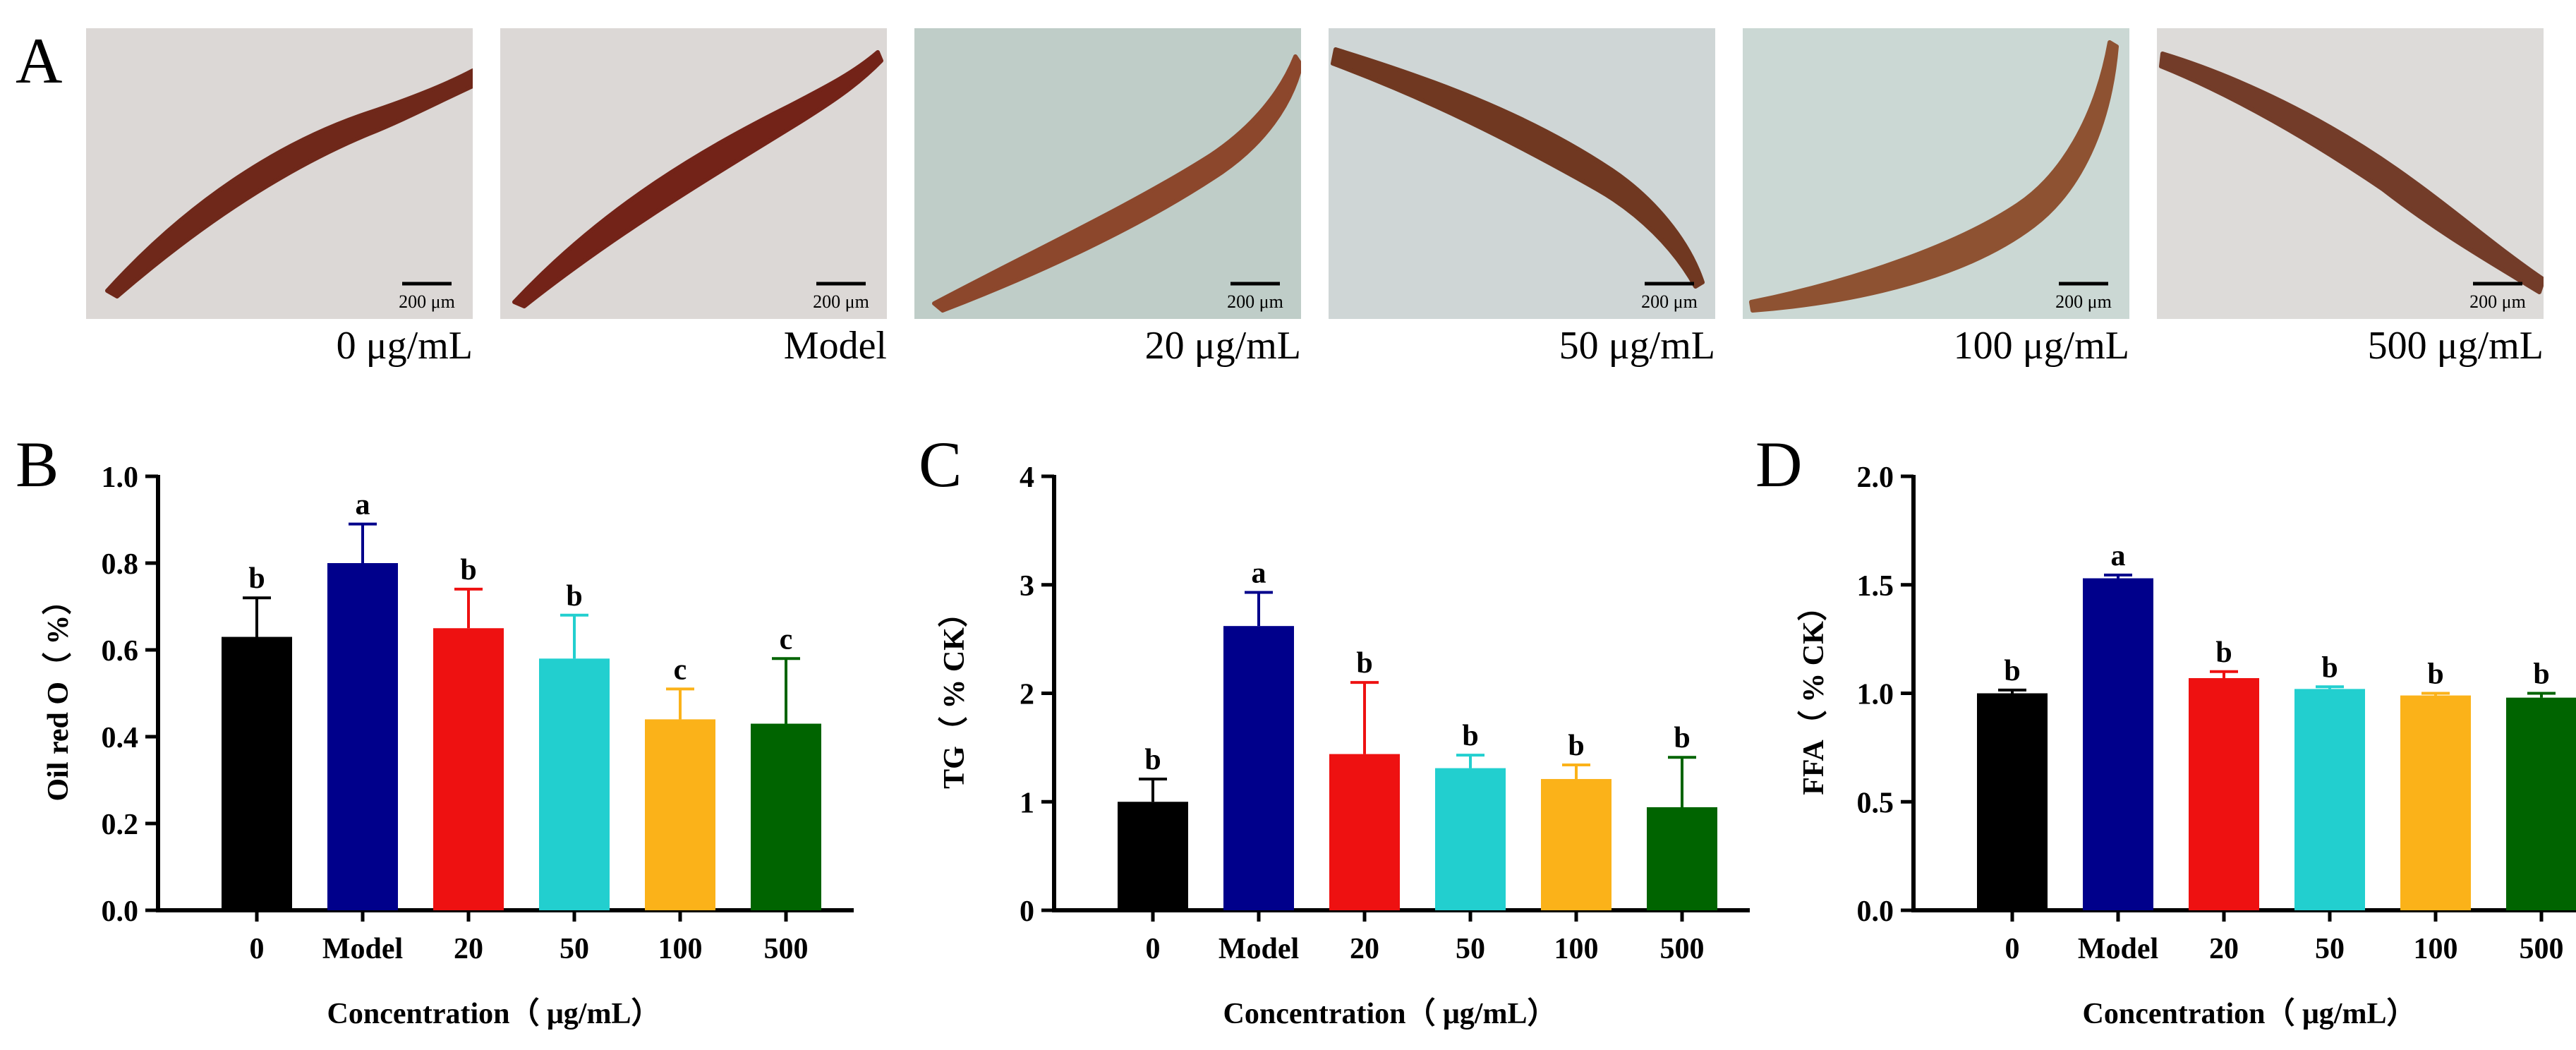  Describe the element at coordinates (1027, 477) in the screenshot. I see `y-tick-label: 4` at that location.